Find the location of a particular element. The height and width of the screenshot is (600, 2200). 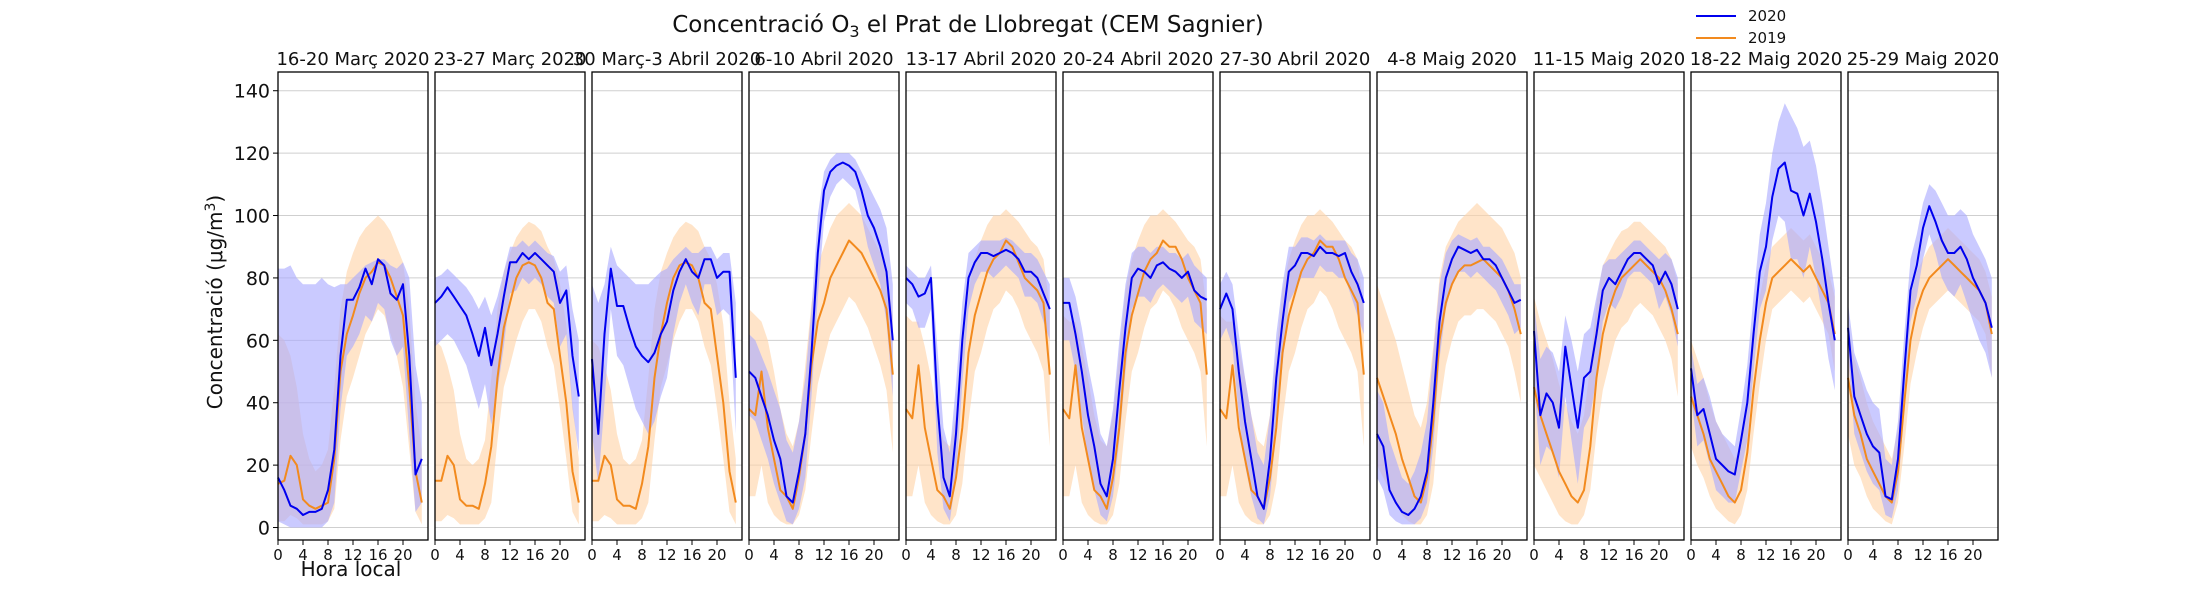

panel-8: 0 4 8 12 16 20 4-8 Maig 2020 is located at coordinates (1450, 306).